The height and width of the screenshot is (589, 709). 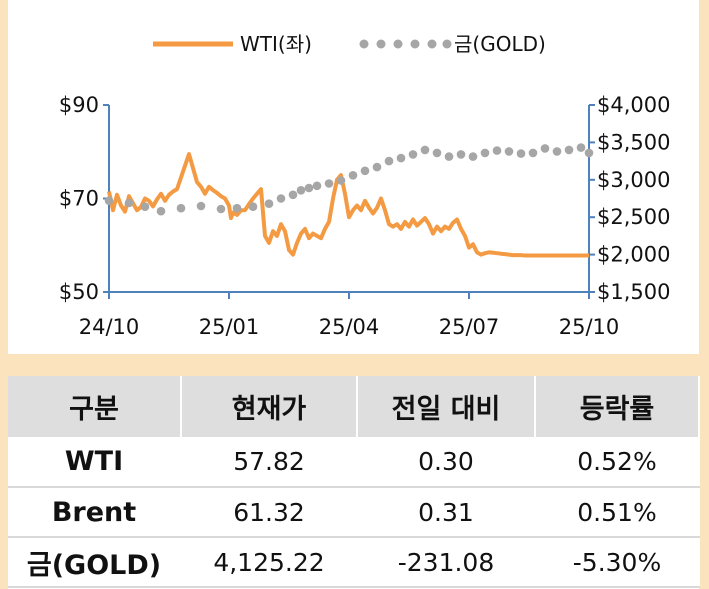 I want to click on table-row: Brent 61.32 0.31 0.51%, so click(x=354, y=512).